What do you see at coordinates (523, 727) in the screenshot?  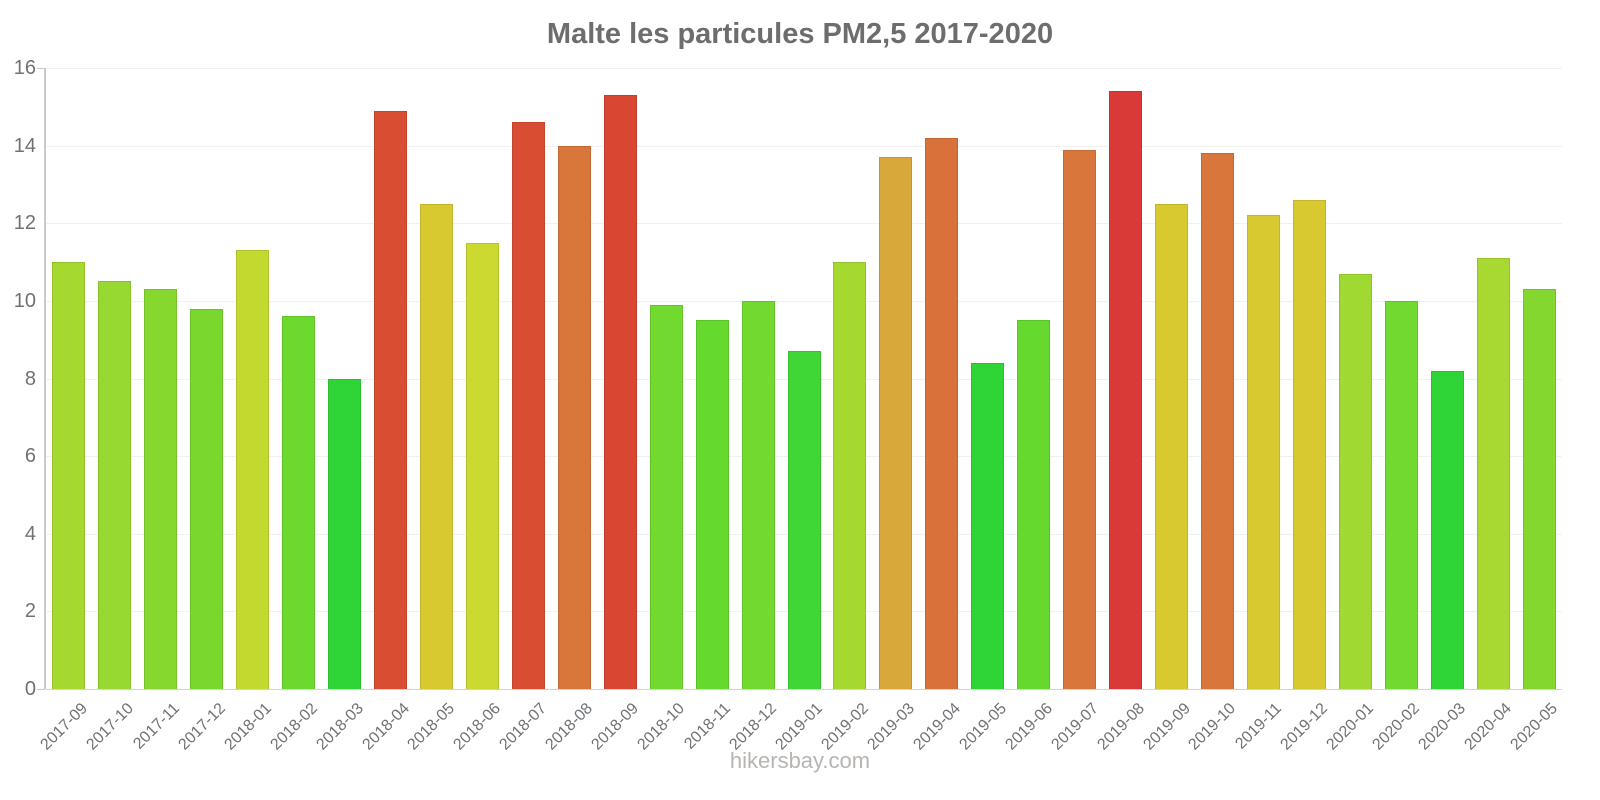 I see `x-axis-label-2018-07: 2018-07` at bounding box center [523, 727].